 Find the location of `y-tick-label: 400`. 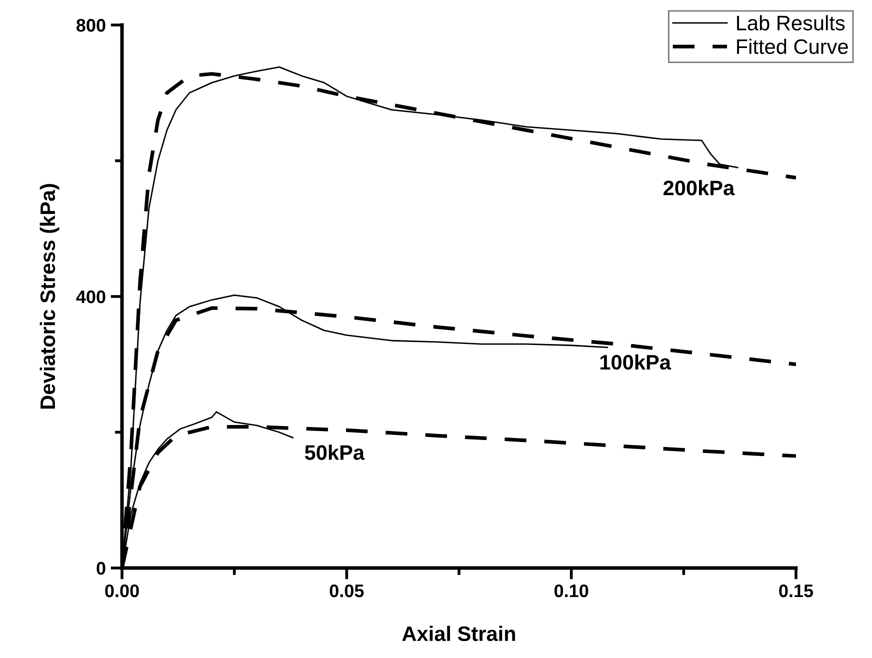

y-tick-label: 400 is located at coordinates (91, 297).